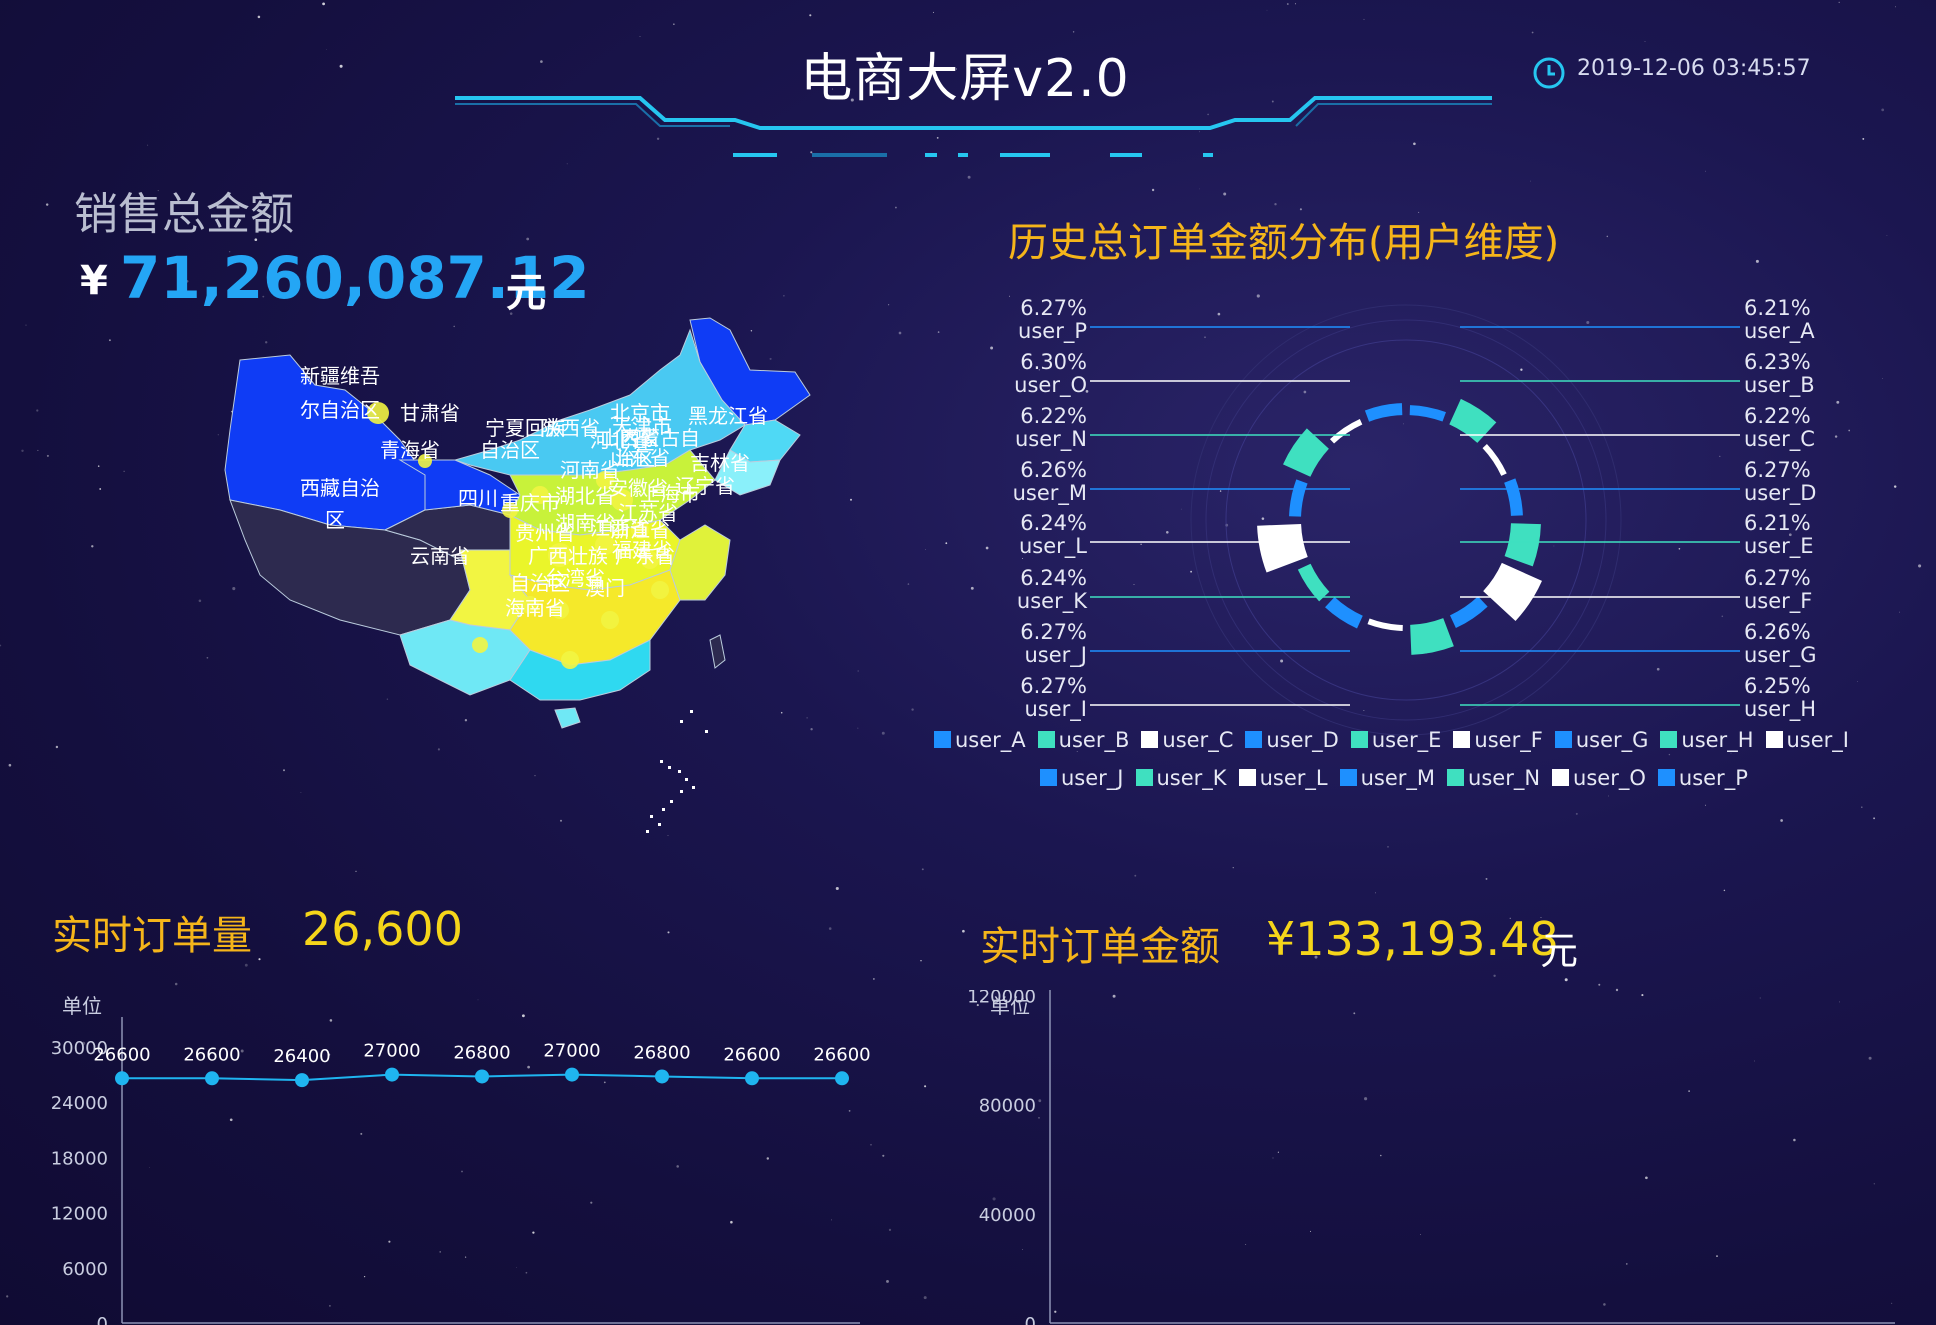 This screenshot has width=1936, height=1325. What do you see at coordinates (1007, 1106) in the screenshot?
I see `y-tick-label: 80000` at bounding box center [1007, 1106].